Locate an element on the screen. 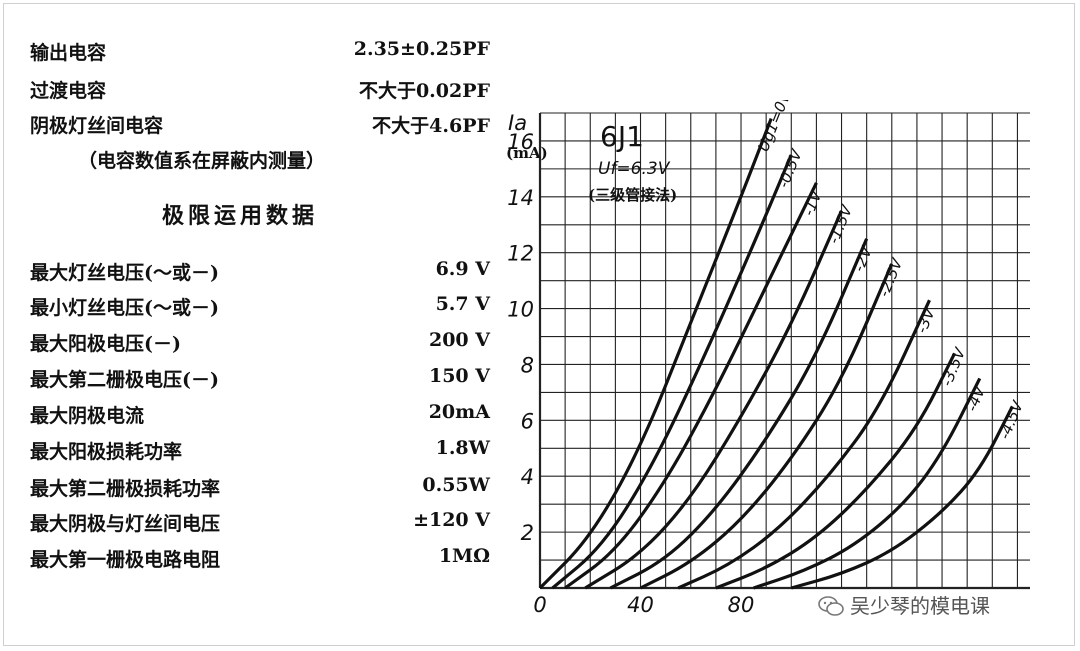 The image size is (1080, 651). spec-label: 最大第一栅极电路电阻 is located at coordinates (125, 560).